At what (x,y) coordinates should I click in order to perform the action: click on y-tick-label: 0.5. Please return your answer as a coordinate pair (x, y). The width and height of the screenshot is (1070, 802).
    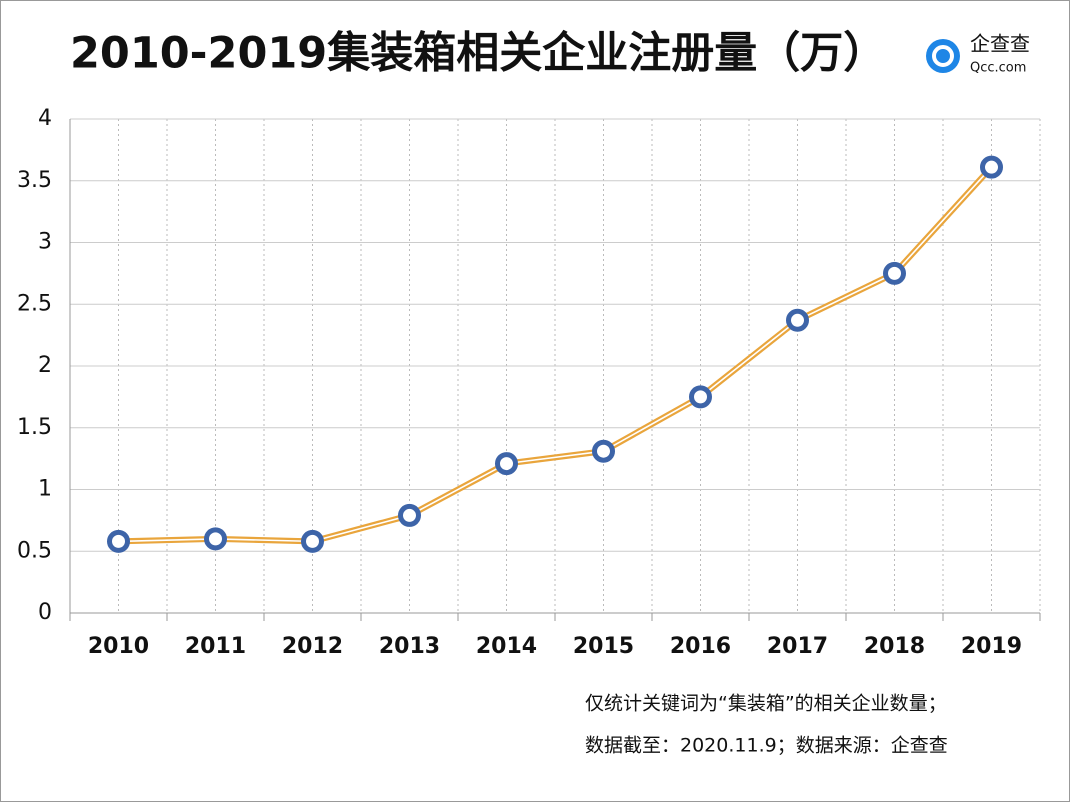
    Looking at the image, I should click on (34, 550).